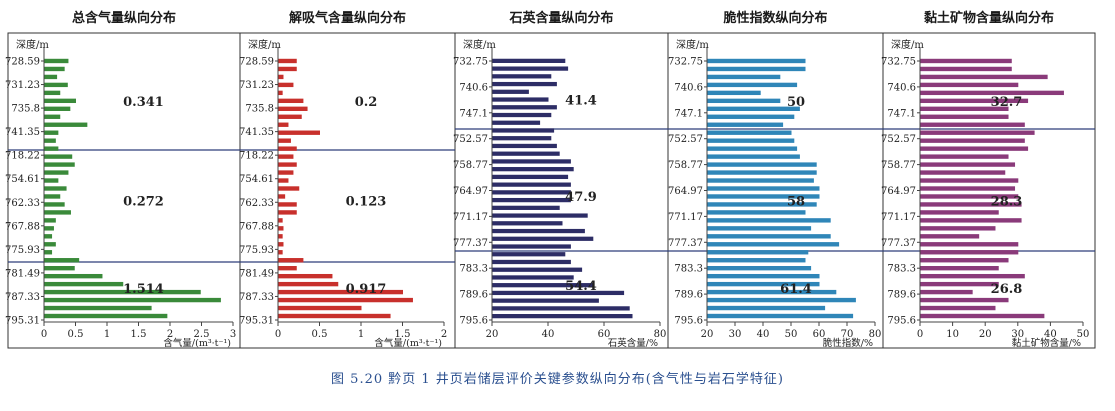  I want to click on zone-value-label: 0.341, so click(143, 102).